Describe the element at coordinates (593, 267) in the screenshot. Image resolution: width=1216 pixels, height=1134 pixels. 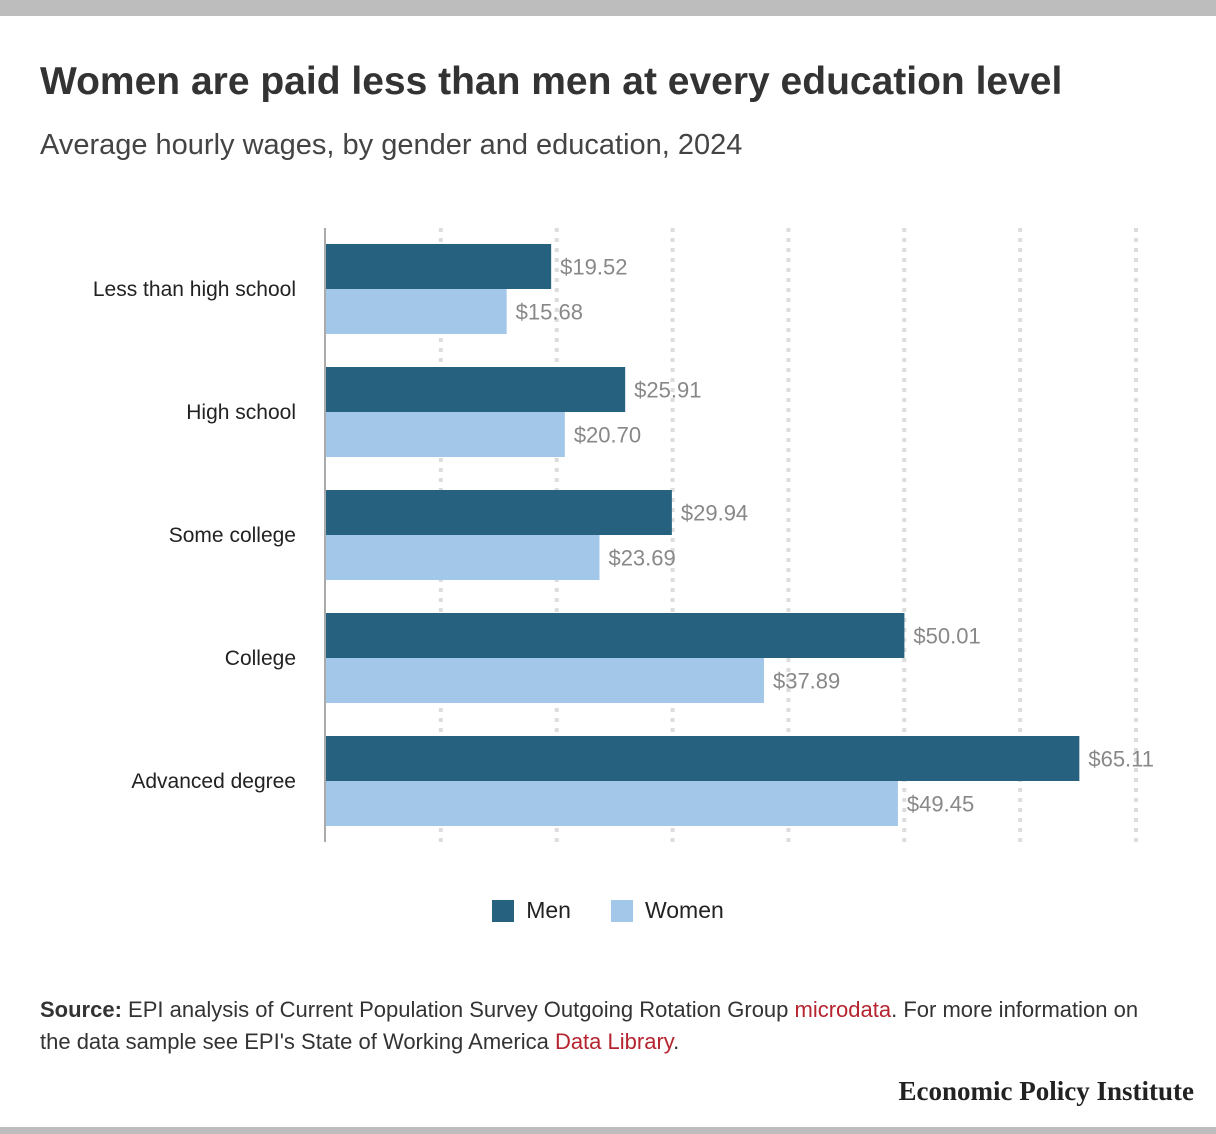
I see `value-label: $19.52` at that location.